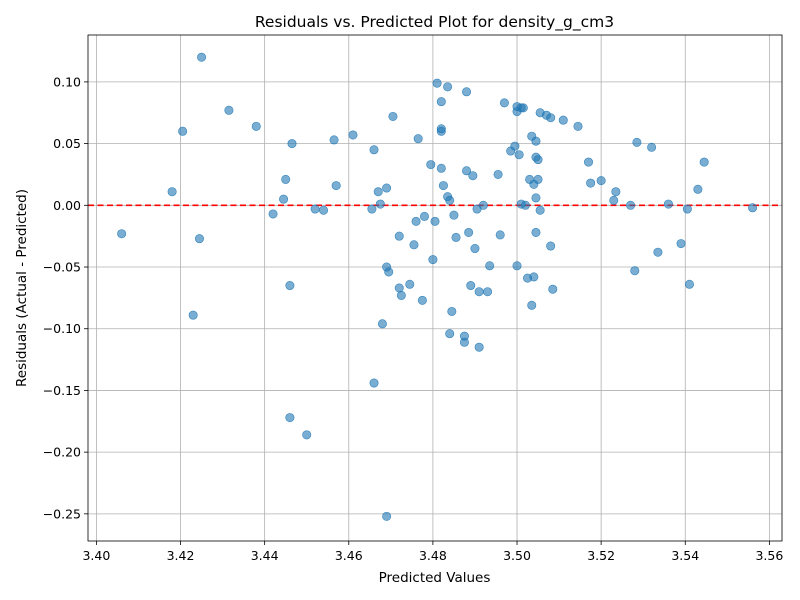  Describe the element at coordinates (517, 555) in the screenshot. I see `x-tick-label: 3.50` at that location.